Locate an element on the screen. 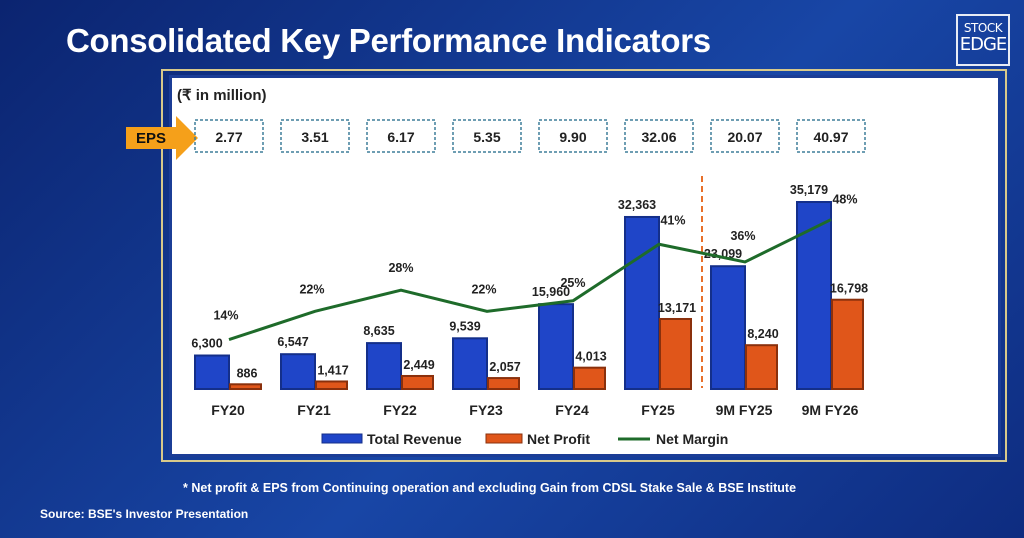  eps-value: 2.77 is located at coordinates (228, 137).